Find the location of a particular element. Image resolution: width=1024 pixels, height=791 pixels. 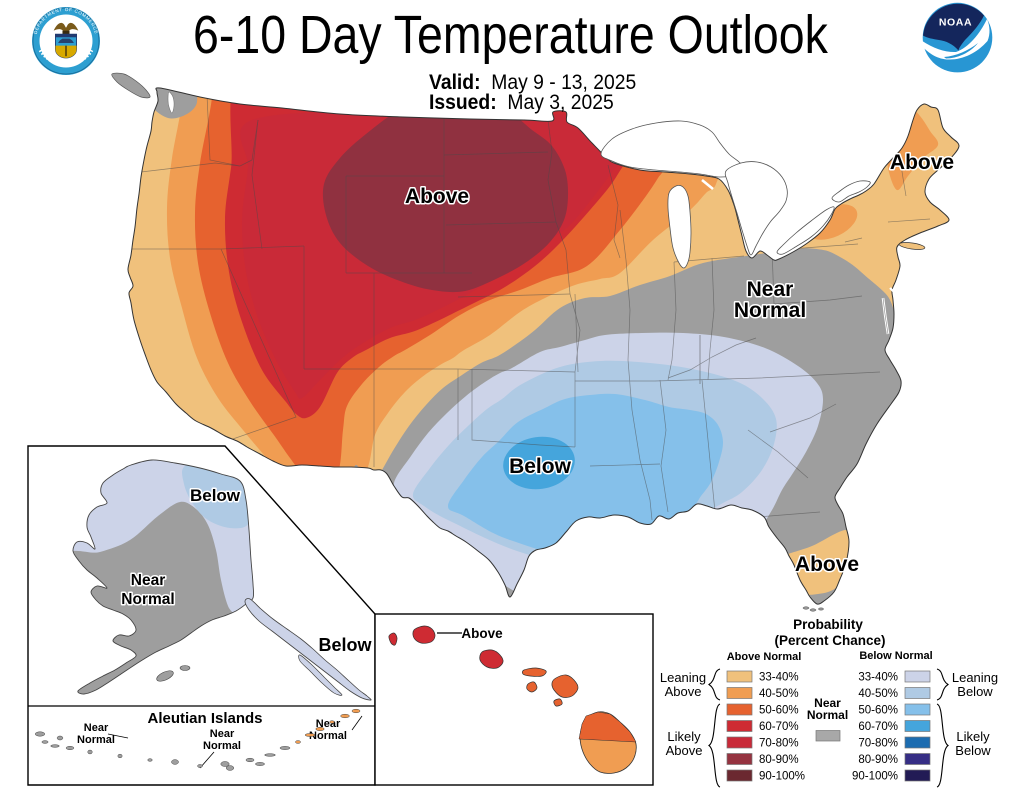

svg-text: Aleutian Islands is located at coordinates (204, 718).